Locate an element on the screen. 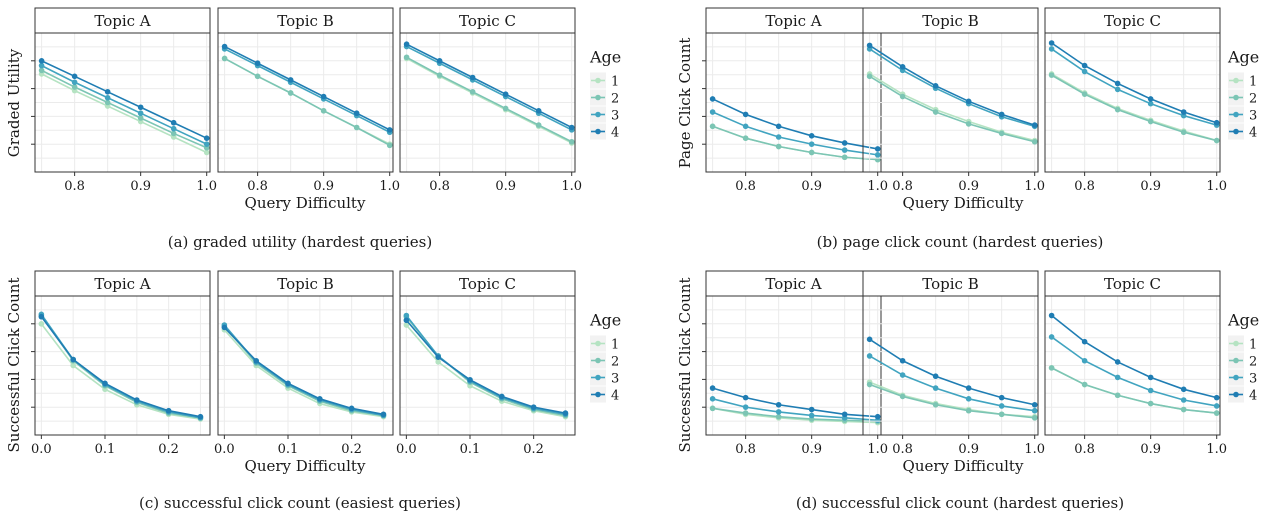 This screenshot has width=1284, height=517. y-axis-title: Page Click Count is located at coordinates (685, 103).